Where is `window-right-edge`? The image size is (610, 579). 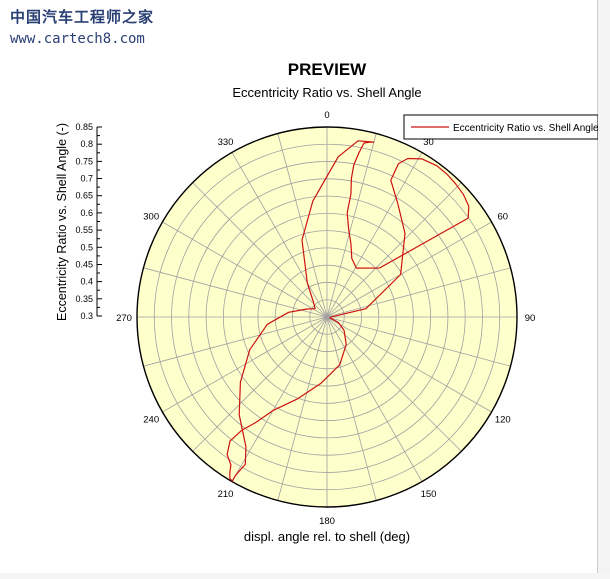
window-right-edge is located at coordinates (603, 289).